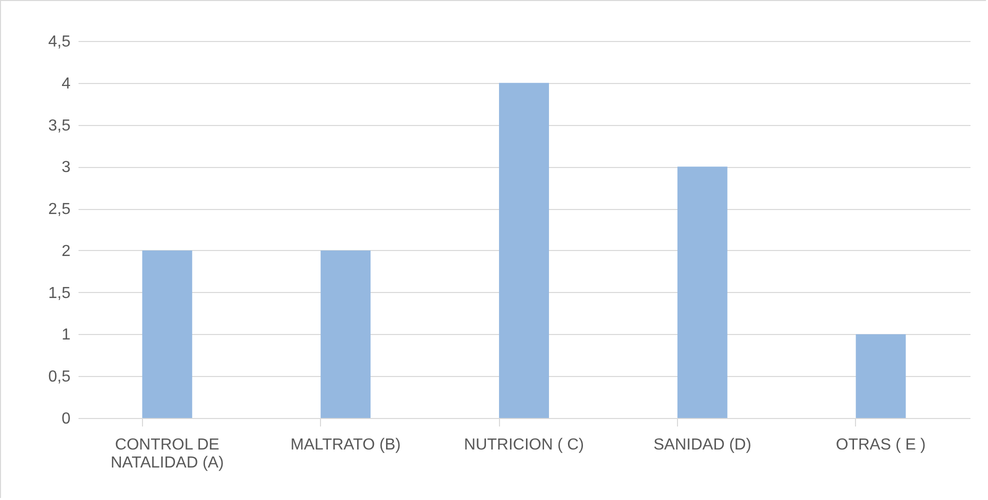 Image resolution: width=988 pixels, height=500 pixels. Describe the element at coordinates (59, 293) in the screenshot. I see `y-tick-label: 1,5` at that location.